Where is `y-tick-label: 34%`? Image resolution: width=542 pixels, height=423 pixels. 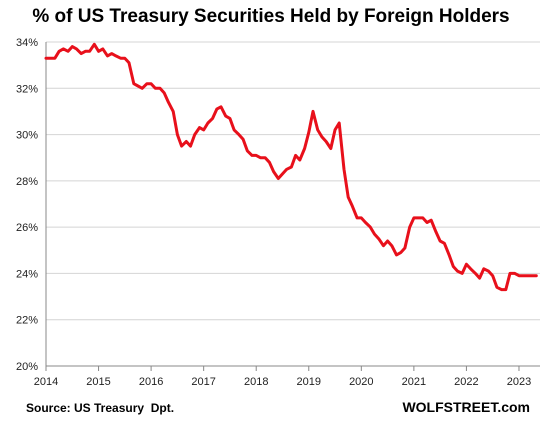 y-tick-label: 34% is located at coordinates (27, 43).